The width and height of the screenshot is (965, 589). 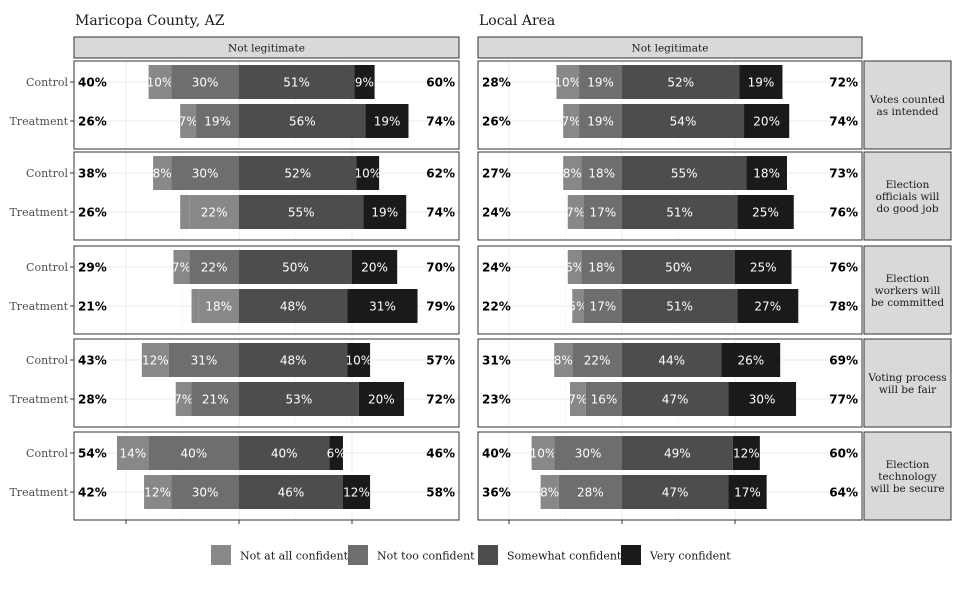 I want to click on total-left-label: 43%, so click(x=92, y=361).